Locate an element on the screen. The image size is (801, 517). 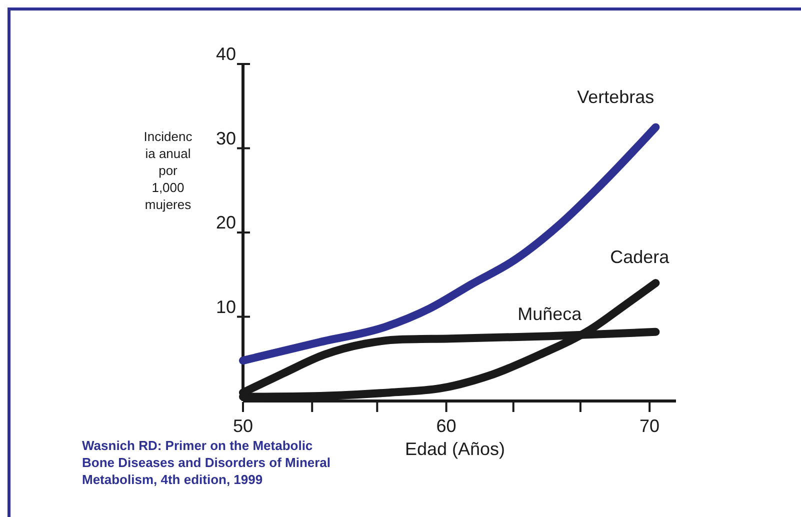
y-tick-label: 40 is located at coordinates (226, 54).